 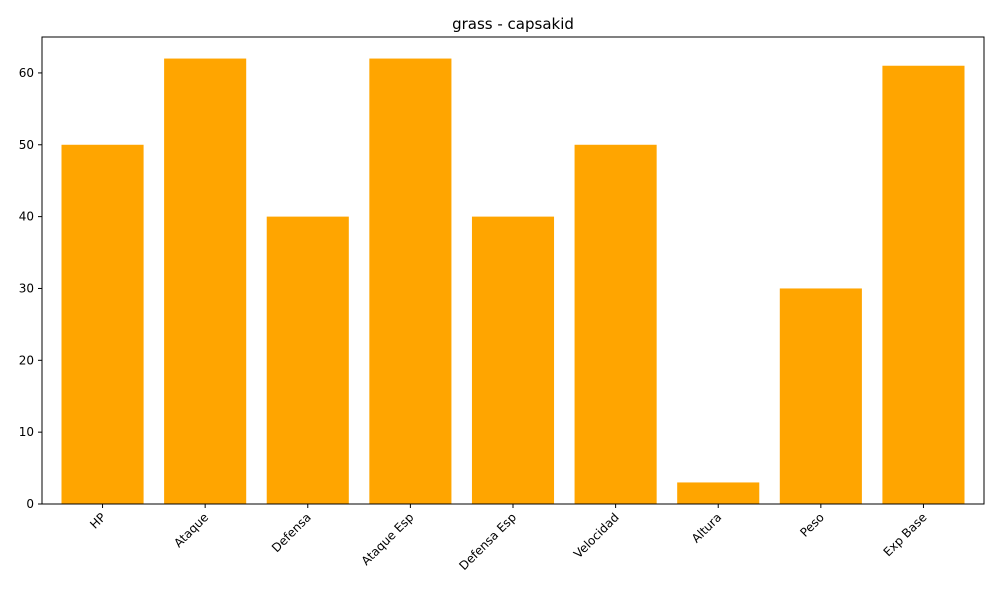 I want to click on bar-peso, so click(x=820, y=396).